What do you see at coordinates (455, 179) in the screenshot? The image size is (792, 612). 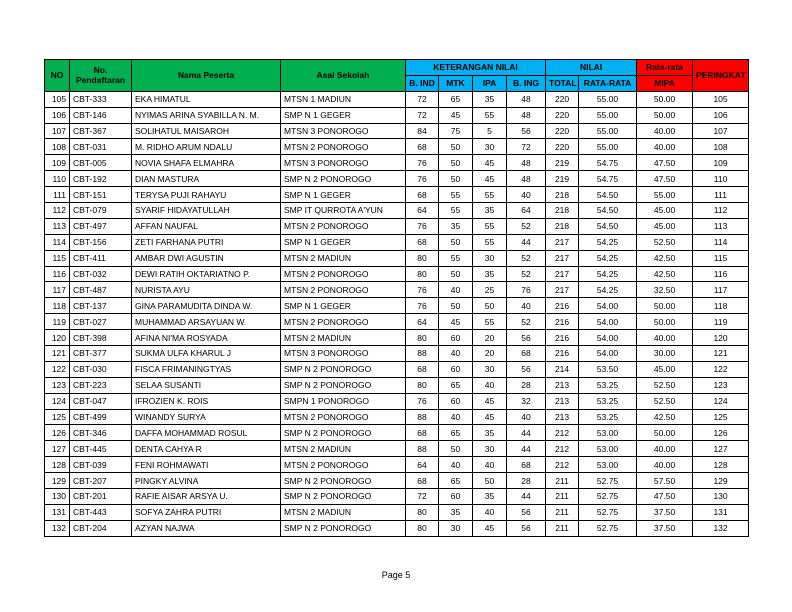 I see `table-cell: 50` at bounding box center [455, 179].